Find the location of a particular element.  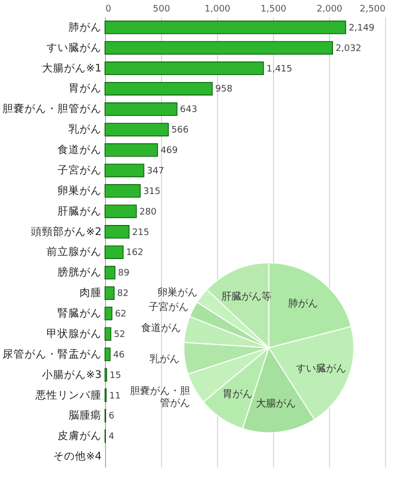

x-tick-label: 1,000 is located at coordinates (217, 9).